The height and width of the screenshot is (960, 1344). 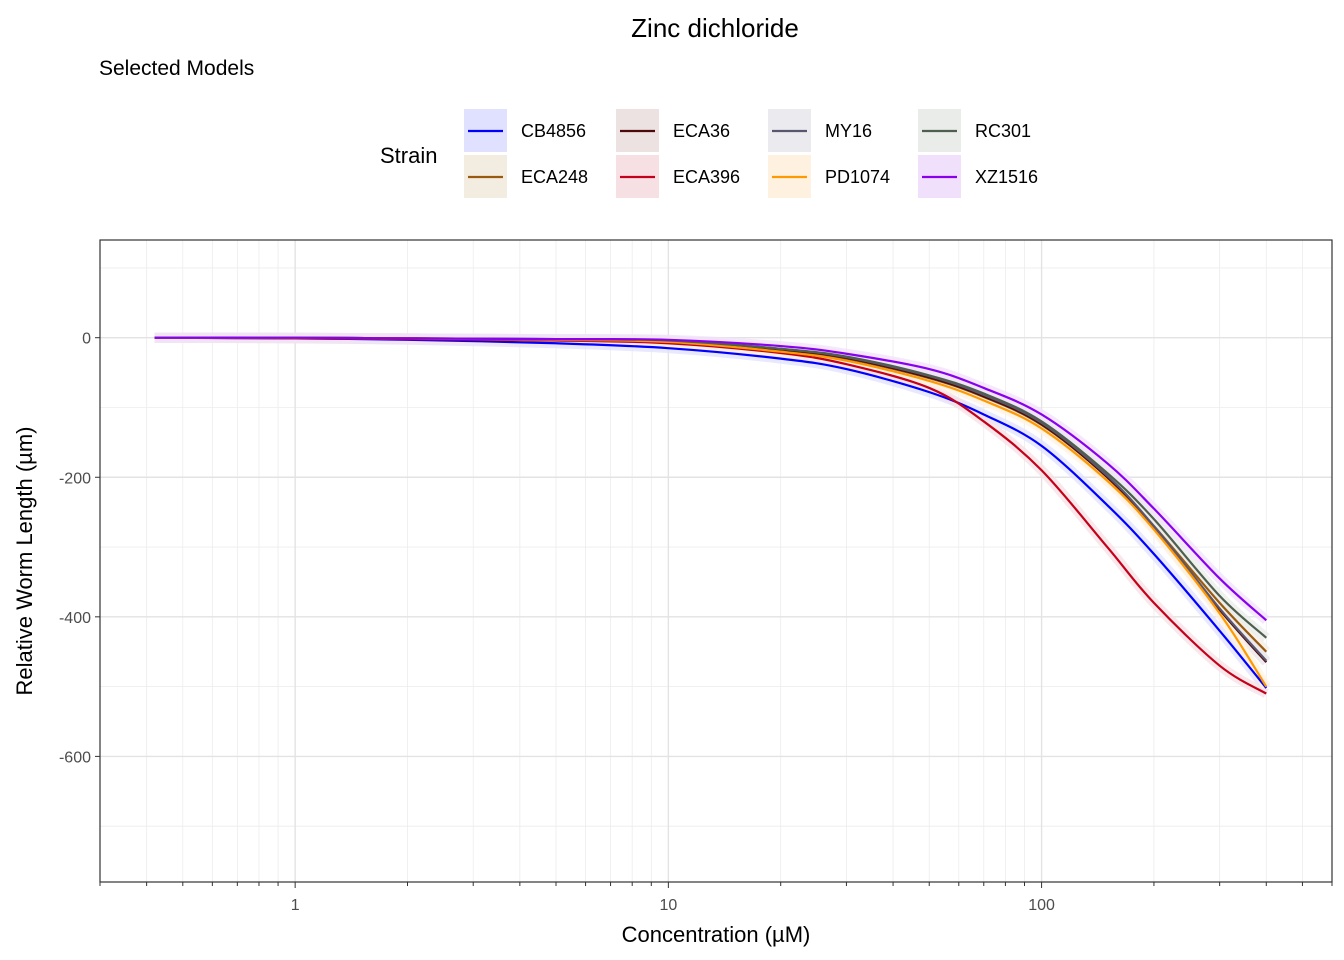 What do you see at coordinates (716, 934) in the screenshot?
I see `x-axis-title: Concentration (µM)` at bounding box center [716, 934].